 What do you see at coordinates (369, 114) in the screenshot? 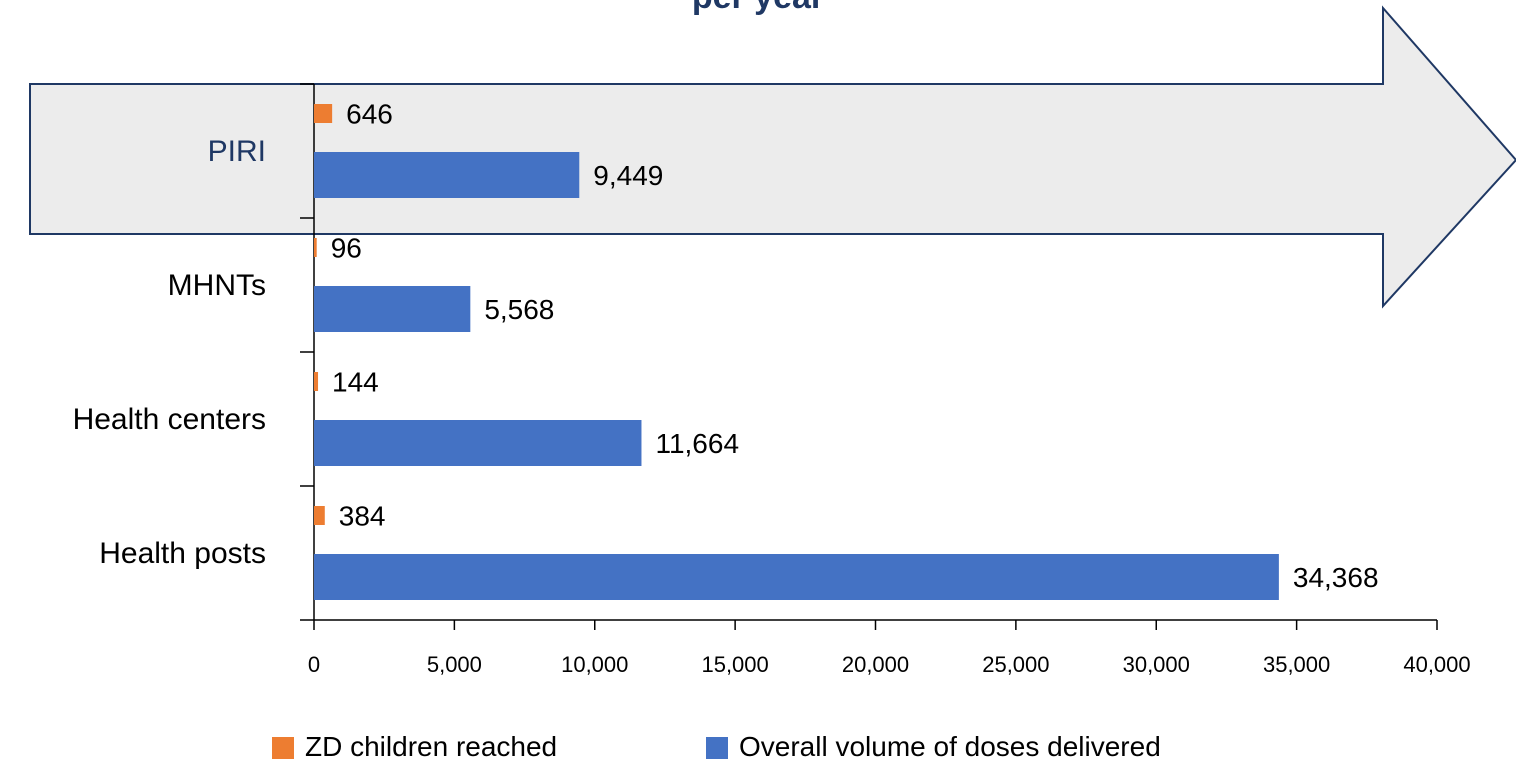
I see `data-label: 646` at bounding box center [369, 114].